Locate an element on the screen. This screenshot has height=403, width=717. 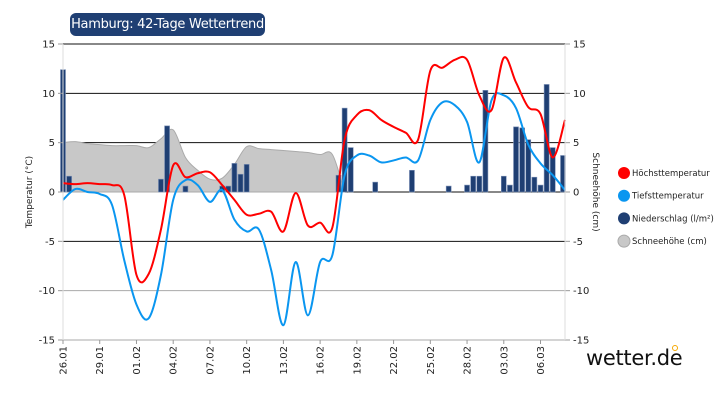
x-tick-label: 04.02 is located at coordinates (174, 360).